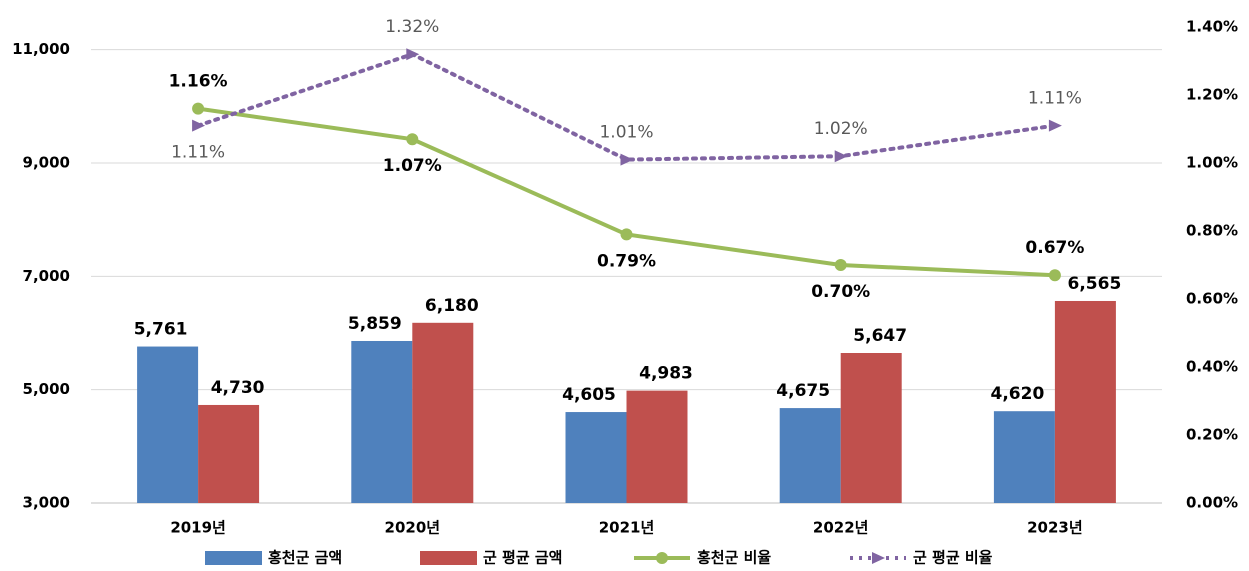 This screenshot has width=1249, height=571. I want to click on bar-label: 5,647, so click(880, 336).